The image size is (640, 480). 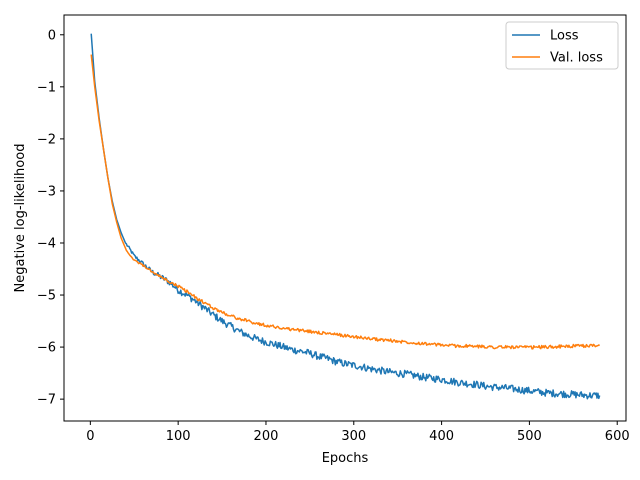 I want to click on x-tick-label: 300, so click(x=353, y=436).